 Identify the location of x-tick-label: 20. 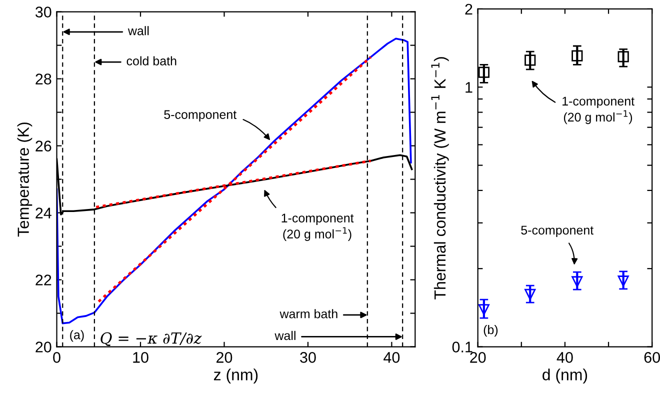
(224, 357).